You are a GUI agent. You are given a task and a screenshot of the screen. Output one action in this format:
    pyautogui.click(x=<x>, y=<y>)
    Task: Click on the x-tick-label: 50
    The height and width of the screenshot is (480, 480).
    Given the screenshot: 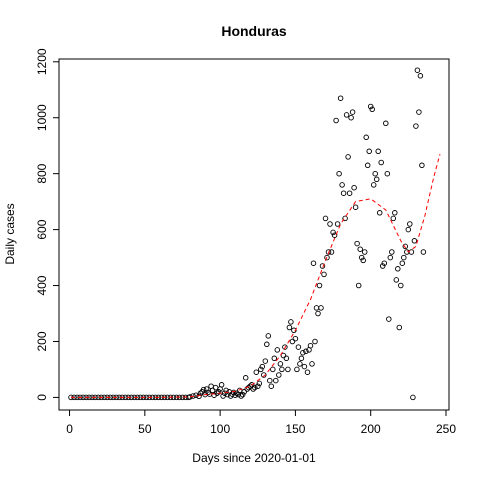 What is the action you would take?
    pyautogui.click(x=145, y=429)
    